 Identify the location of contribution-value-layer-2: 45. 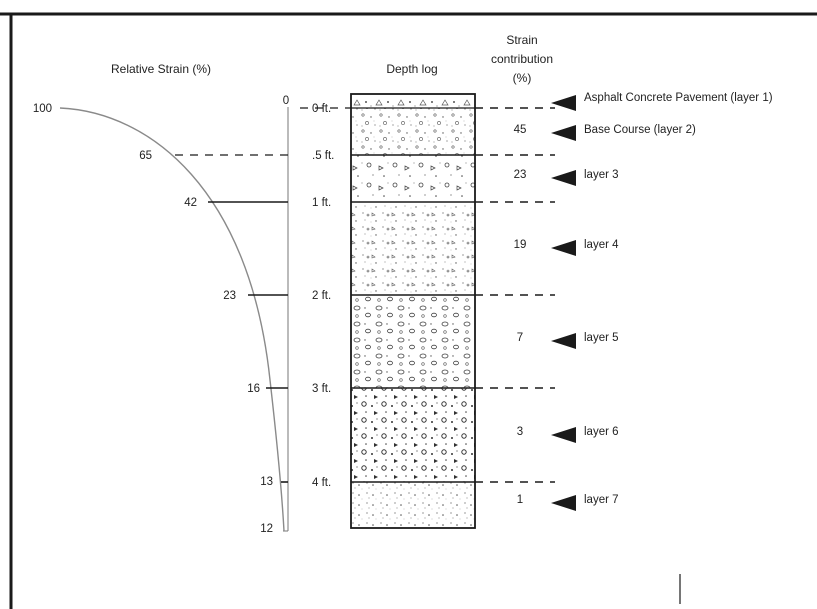
(520, 130).